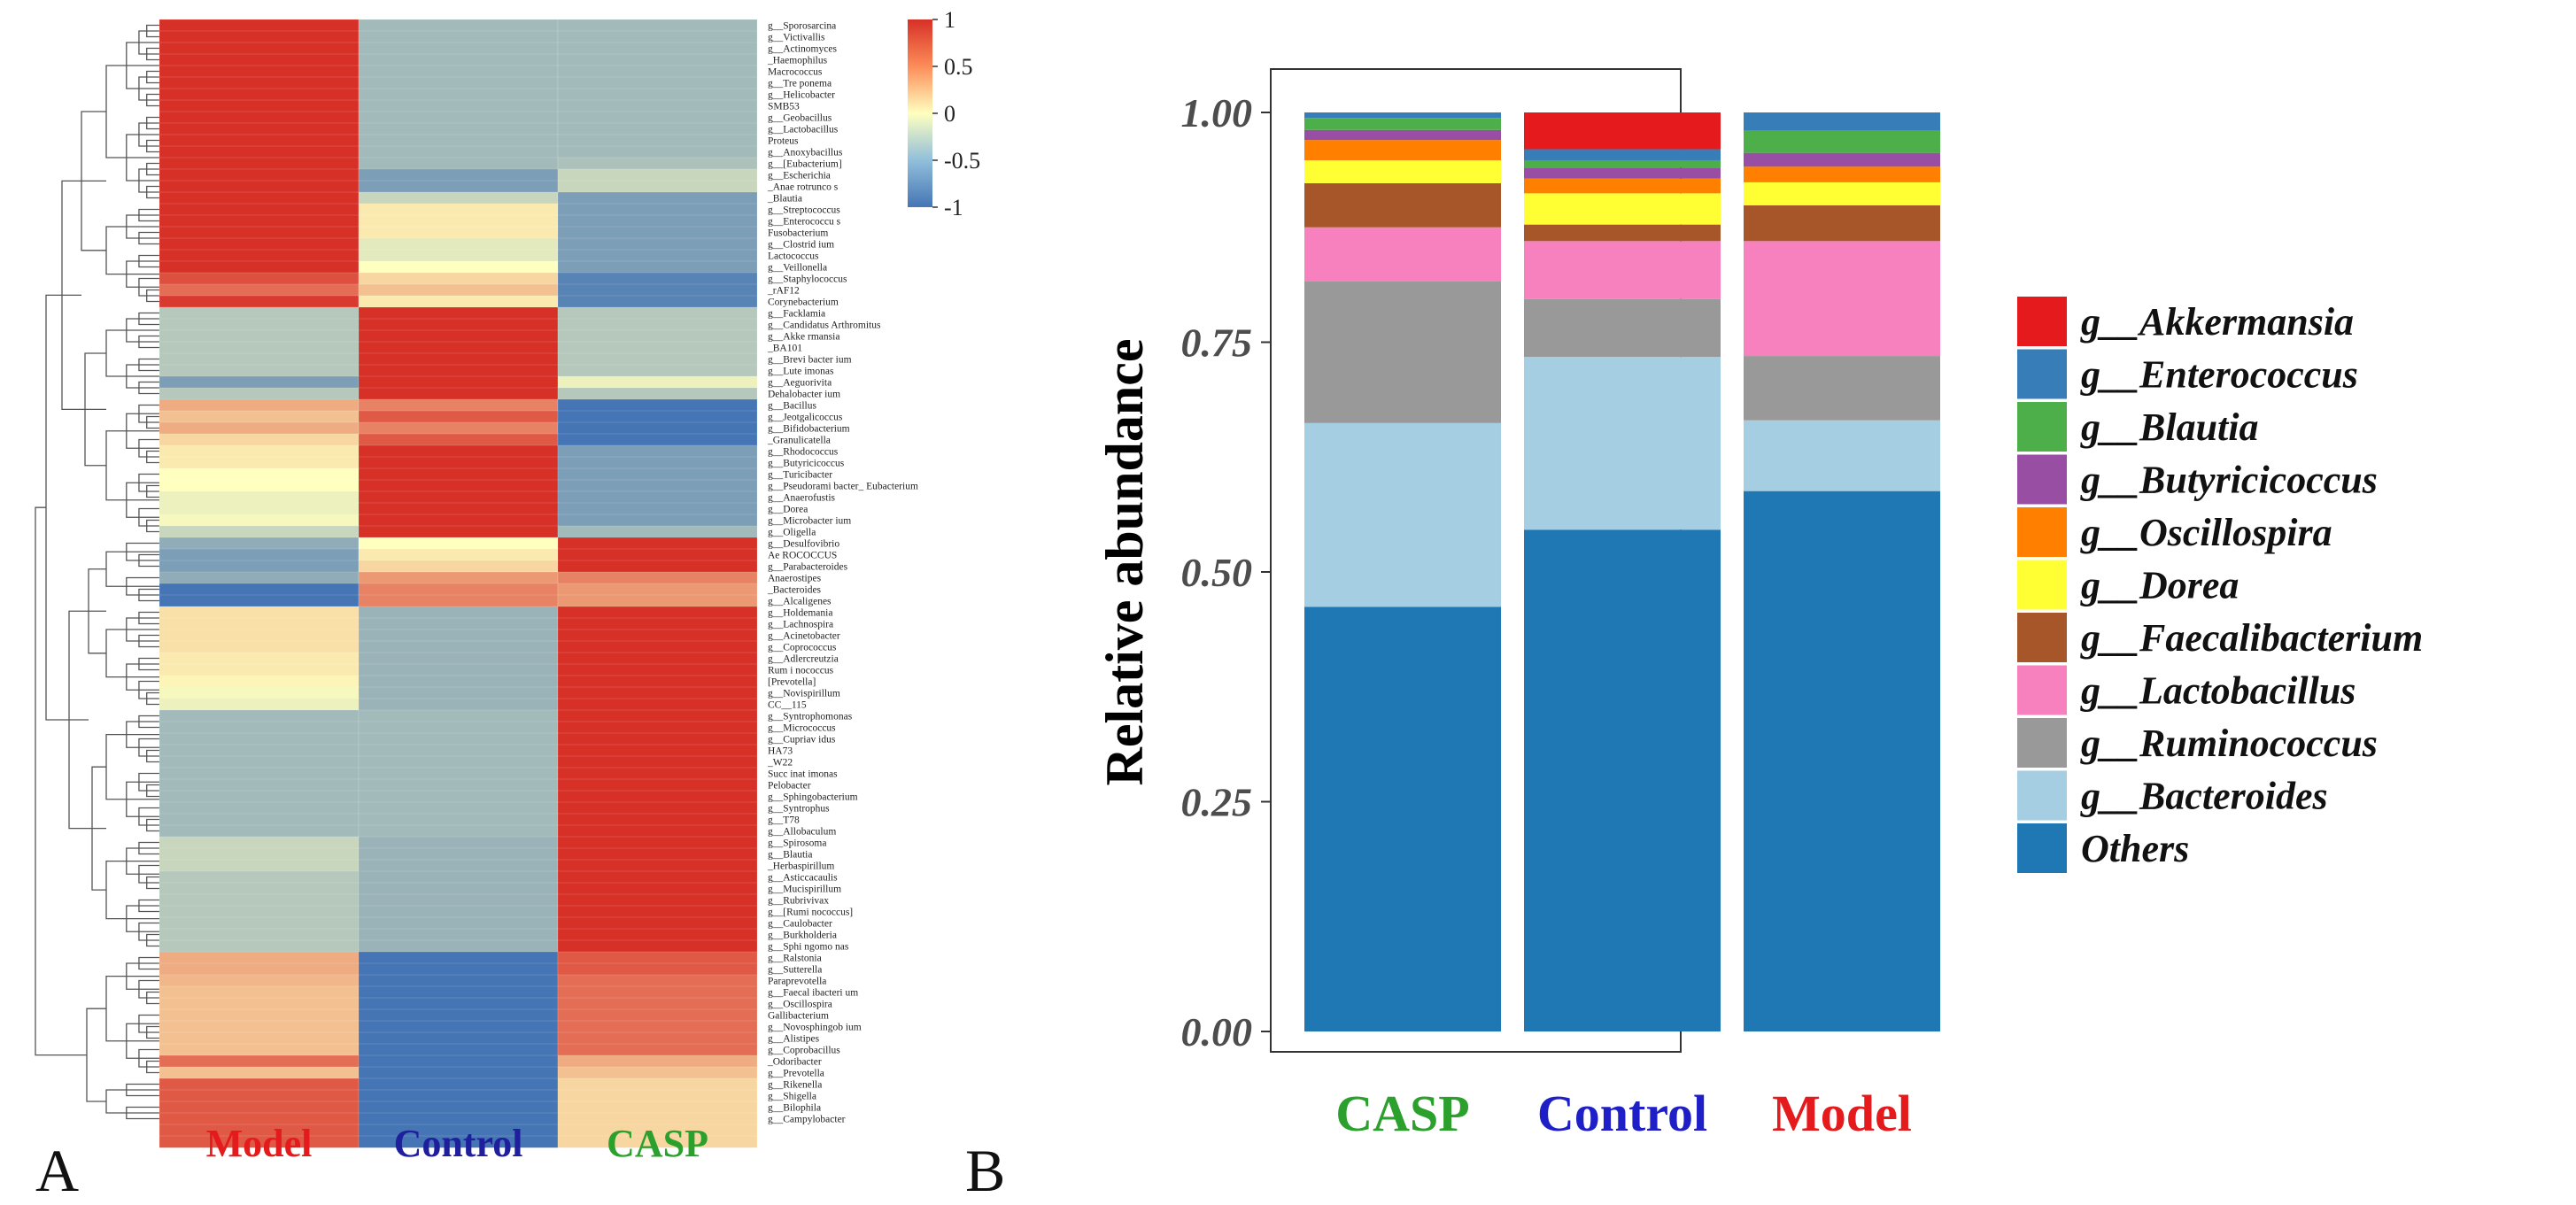 The height and width of the screenshot is (1205, 2576). What do you see at coordinates (797, 268) in the screenshot?
I see `heatmap-row-label: g__Veillonella` at bounding box center [797, 268].